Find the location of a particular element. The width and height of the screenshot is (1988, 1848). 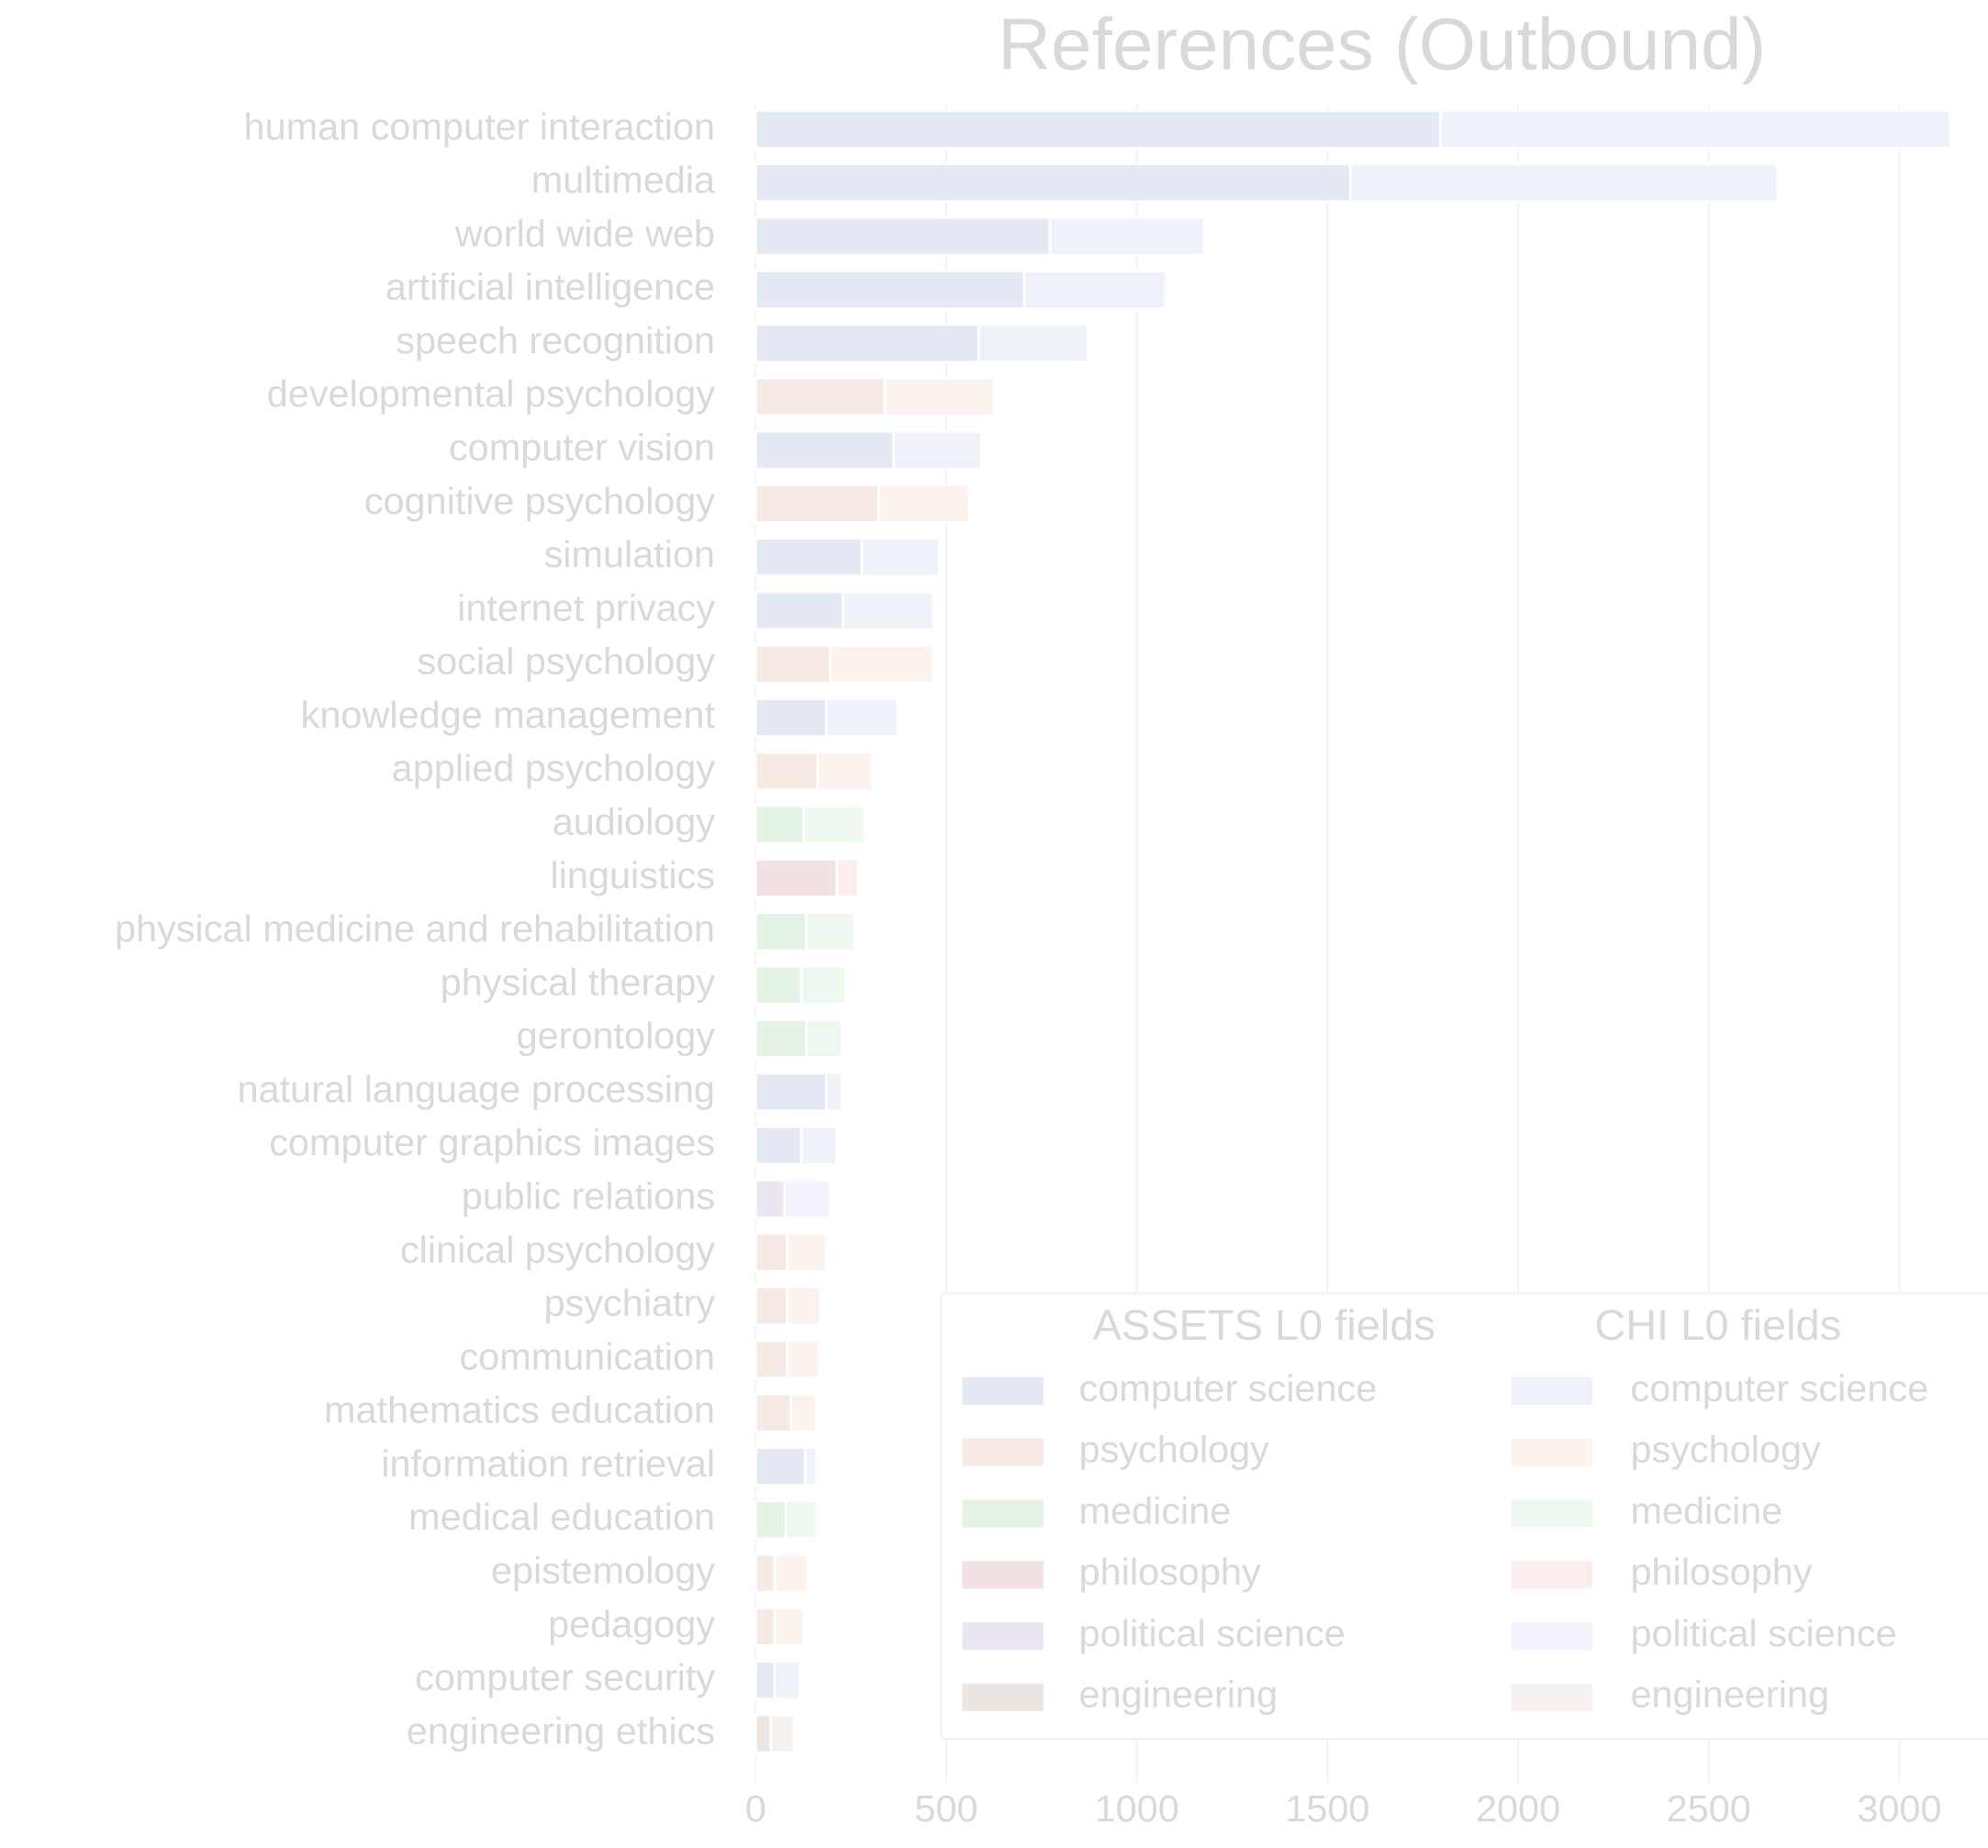

y-tick-label: world wide web is located at coordinates (584, 234).